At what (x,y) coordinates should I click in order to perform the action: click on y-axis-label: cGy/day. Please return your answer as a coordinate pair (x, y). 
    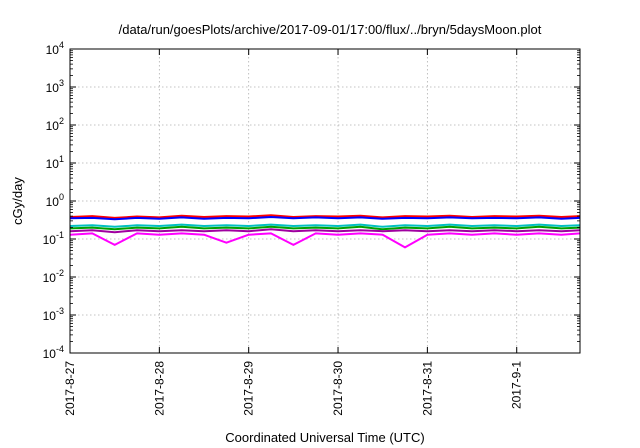
    Looking at the image, I should click on (17, 201).